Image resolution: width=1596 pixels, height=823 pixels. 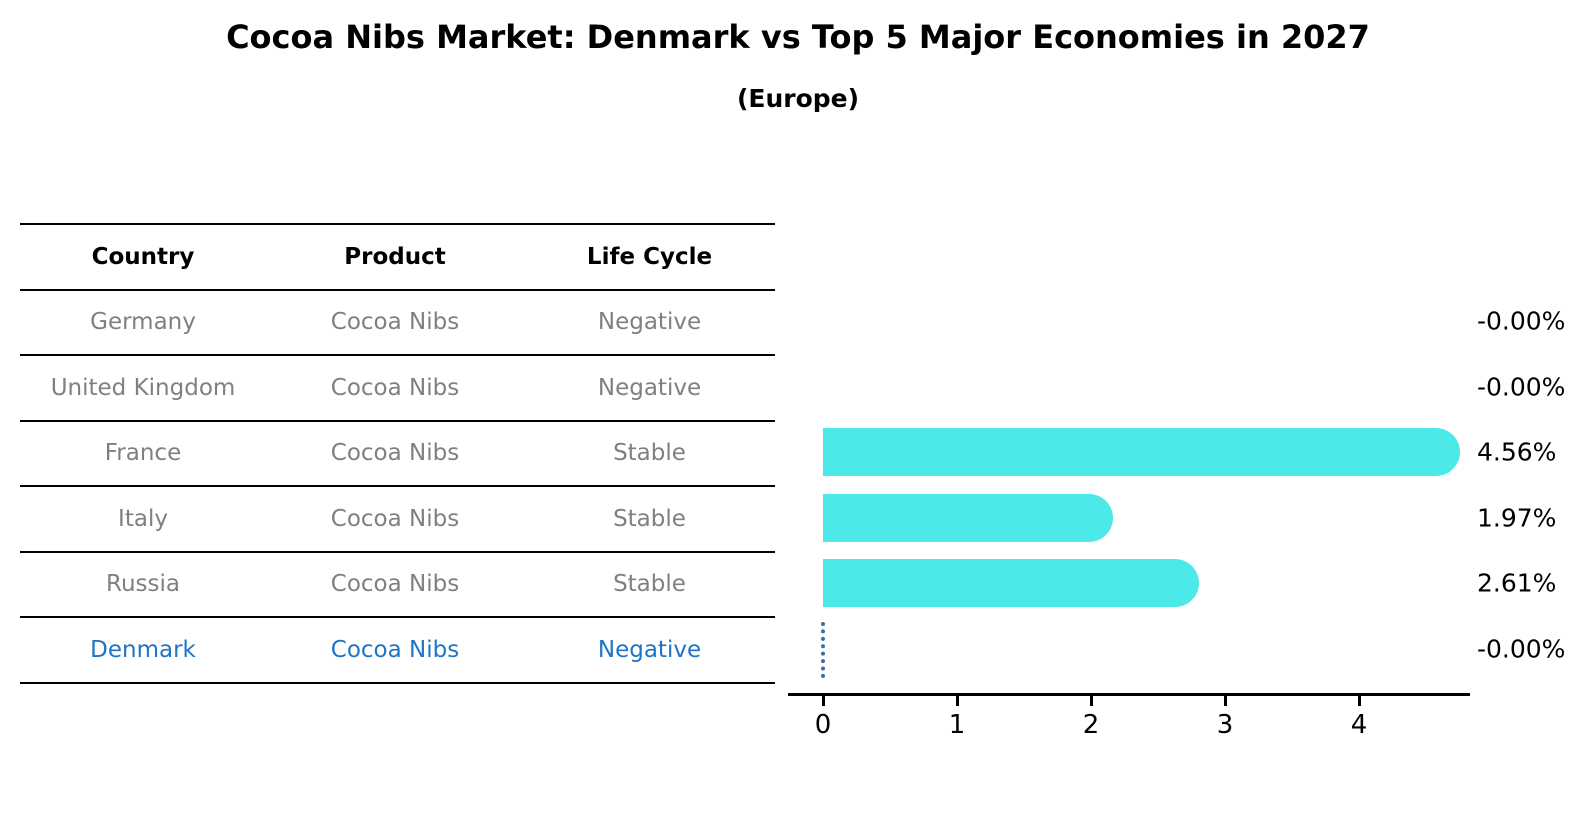 I want to click on table-row-italy: Italy Cocoa Nibs Stable, so click(x=397, y=518).